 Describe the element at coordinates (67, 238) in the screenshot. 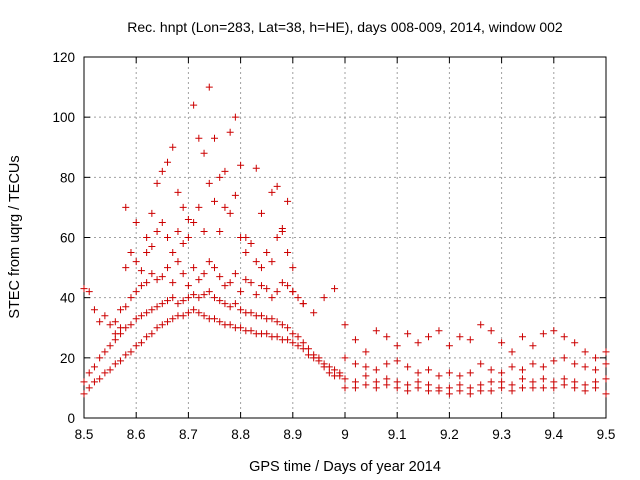

I see `y-tick-label: 60` at that location.